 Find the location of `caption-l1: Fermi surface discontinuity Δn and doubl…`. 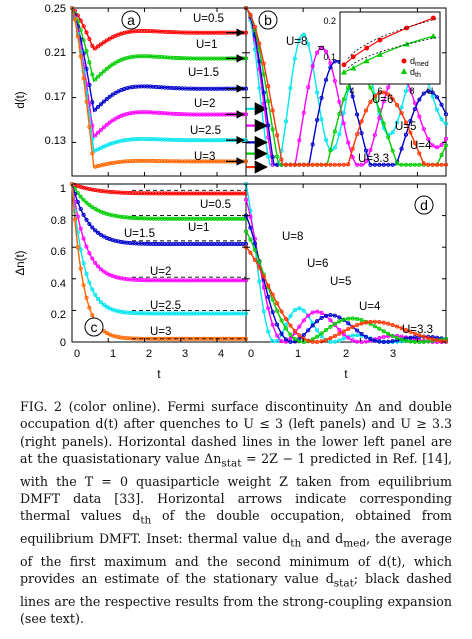

caption-l1: Fermi surface discontinuity Δn and doubl… is located at coordinates (236, 432).